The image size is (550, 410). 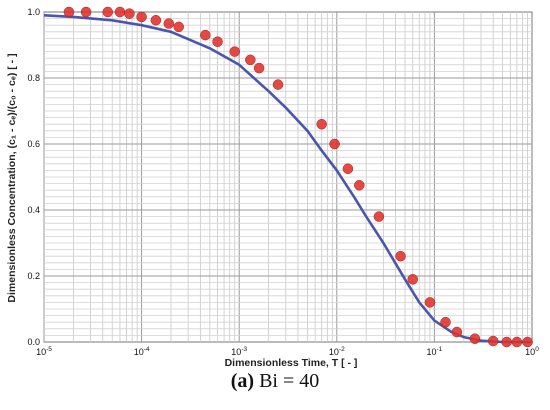 What do you see at coordinates (33, 144) in the screenshot?
I see `y-tick-label: 0.6` at bounding box center [33, 144].